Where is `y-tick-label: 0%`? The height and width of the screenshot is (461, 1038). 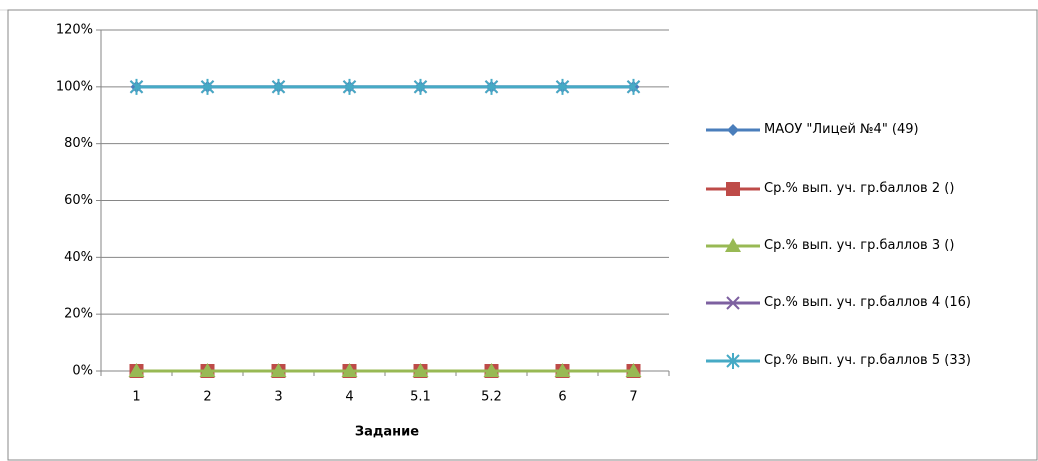 y-tick-label: 0% is located at coordinates (82, 371).